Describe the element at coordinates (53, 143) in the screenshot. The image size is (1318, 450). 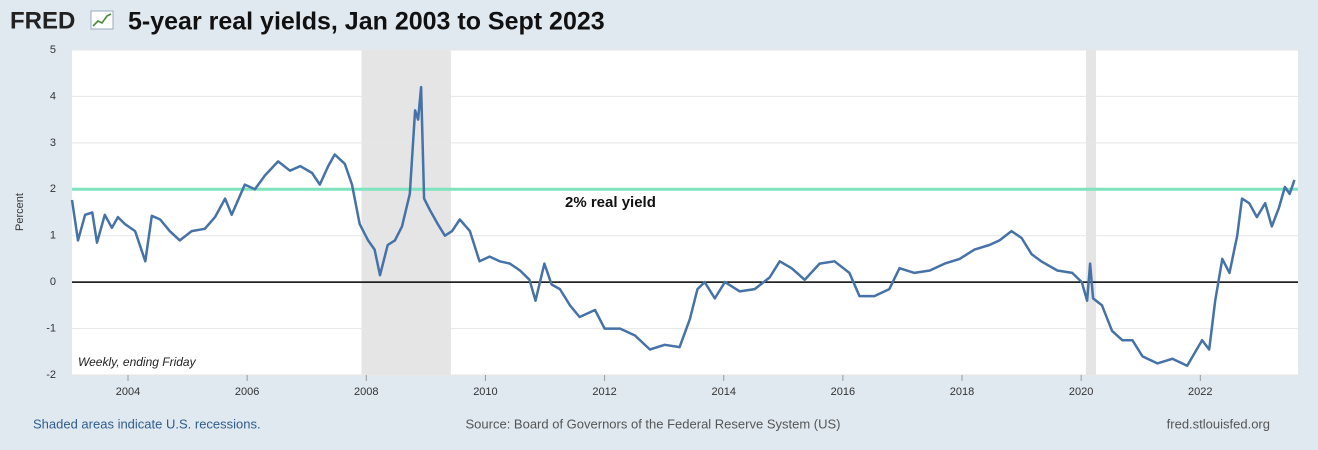
I see `y-tick-label: 3` at that location.